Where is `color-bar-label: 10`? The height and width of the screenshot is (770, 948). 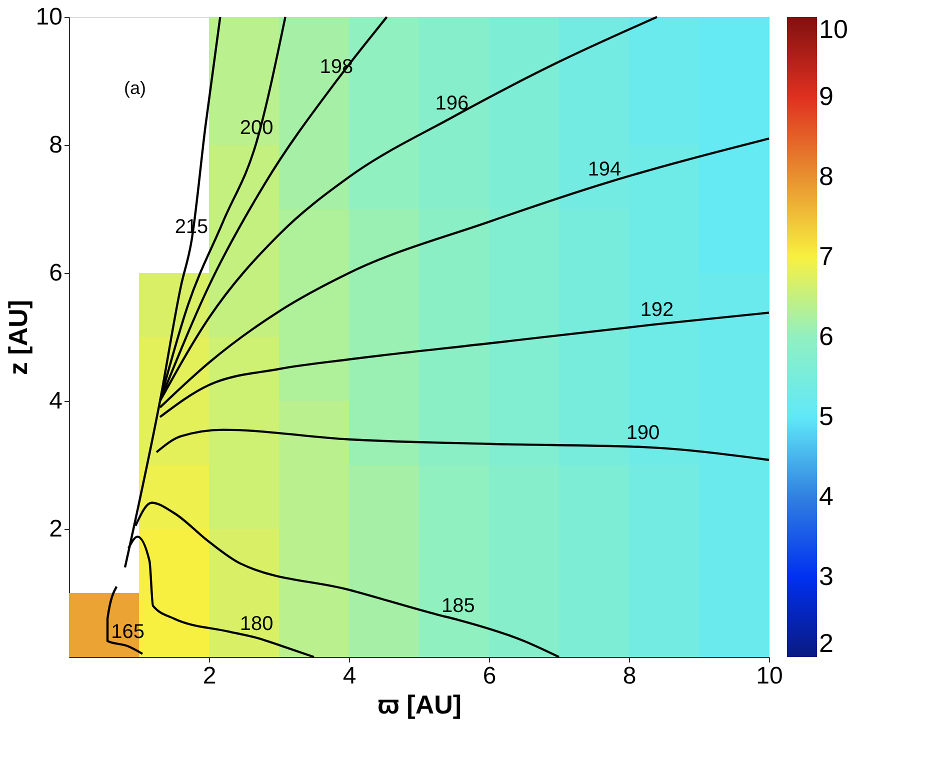
color-bar-label: 10 is located at coordinates (833, 29).